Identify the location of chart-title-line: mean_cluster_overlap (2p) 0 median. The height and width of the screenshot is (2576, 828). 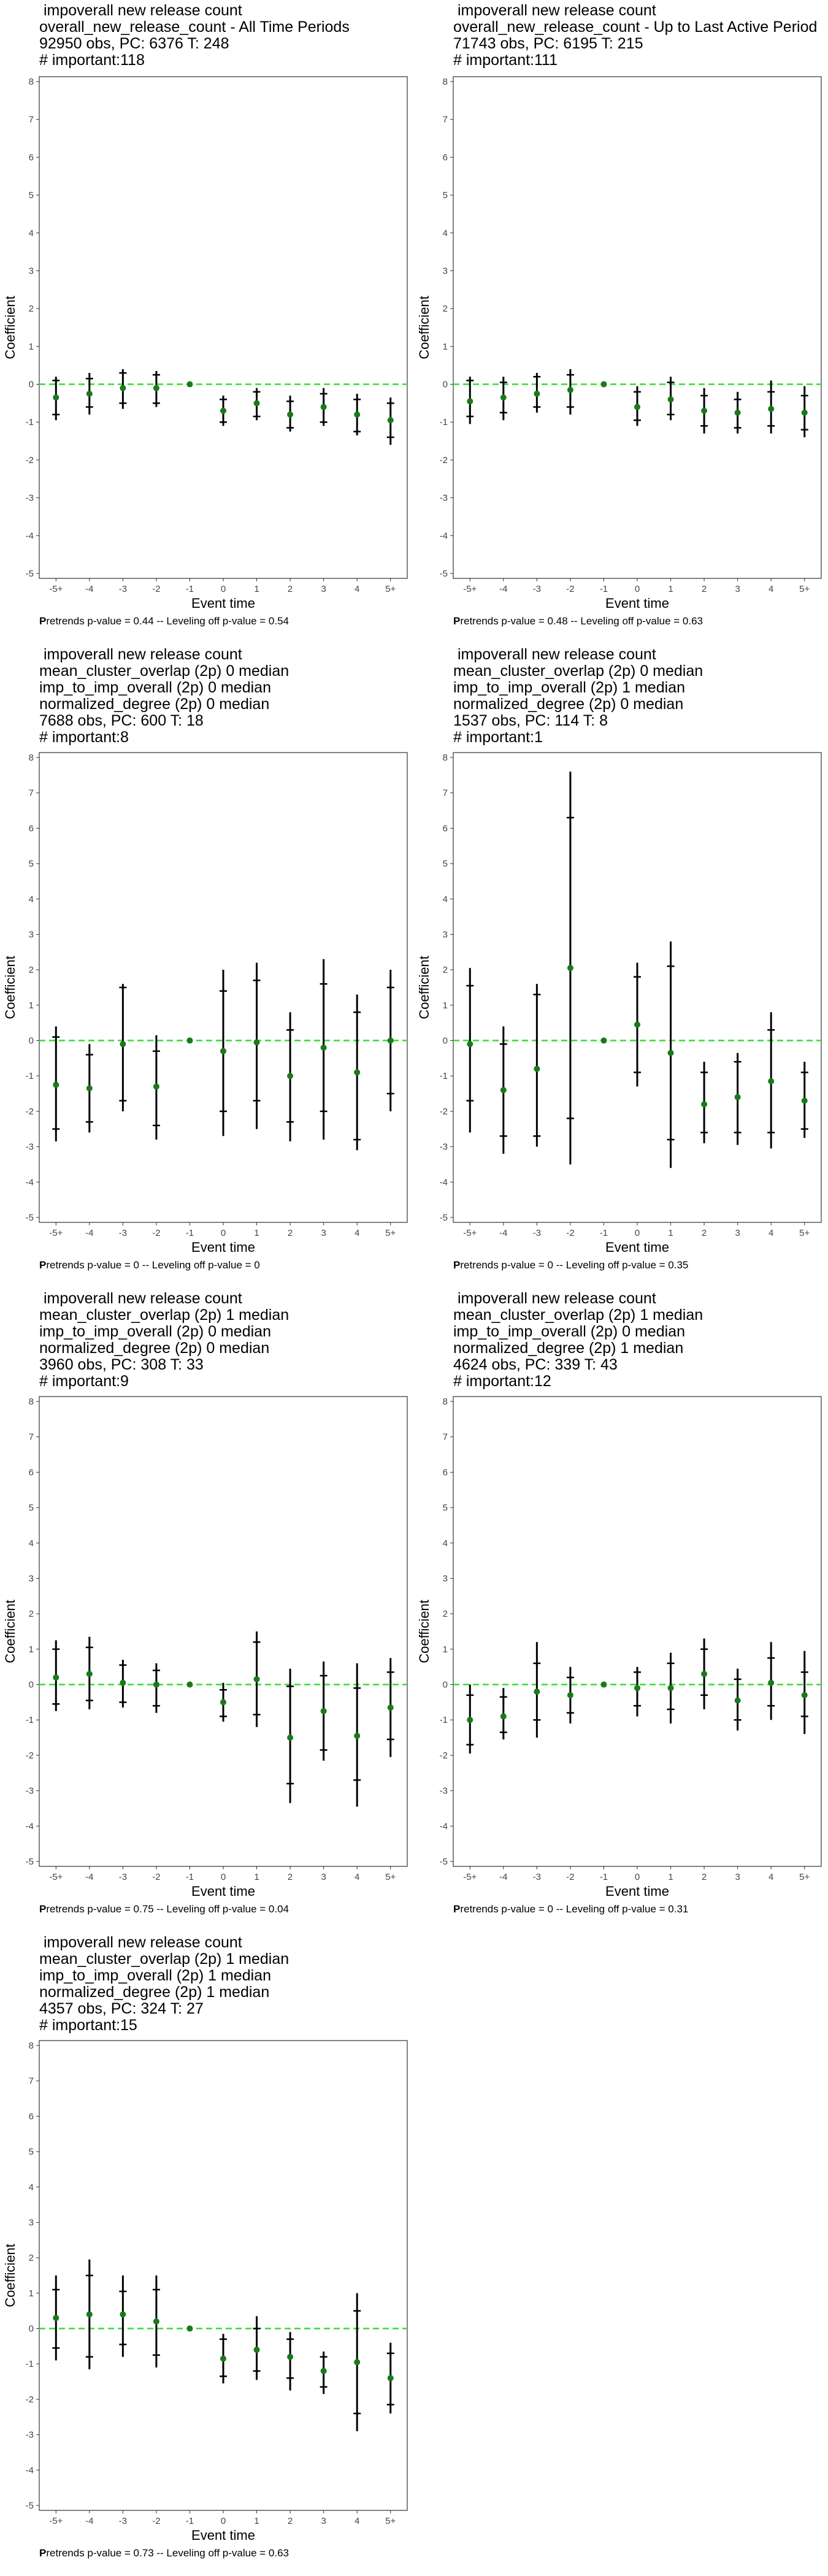
(578, 671).